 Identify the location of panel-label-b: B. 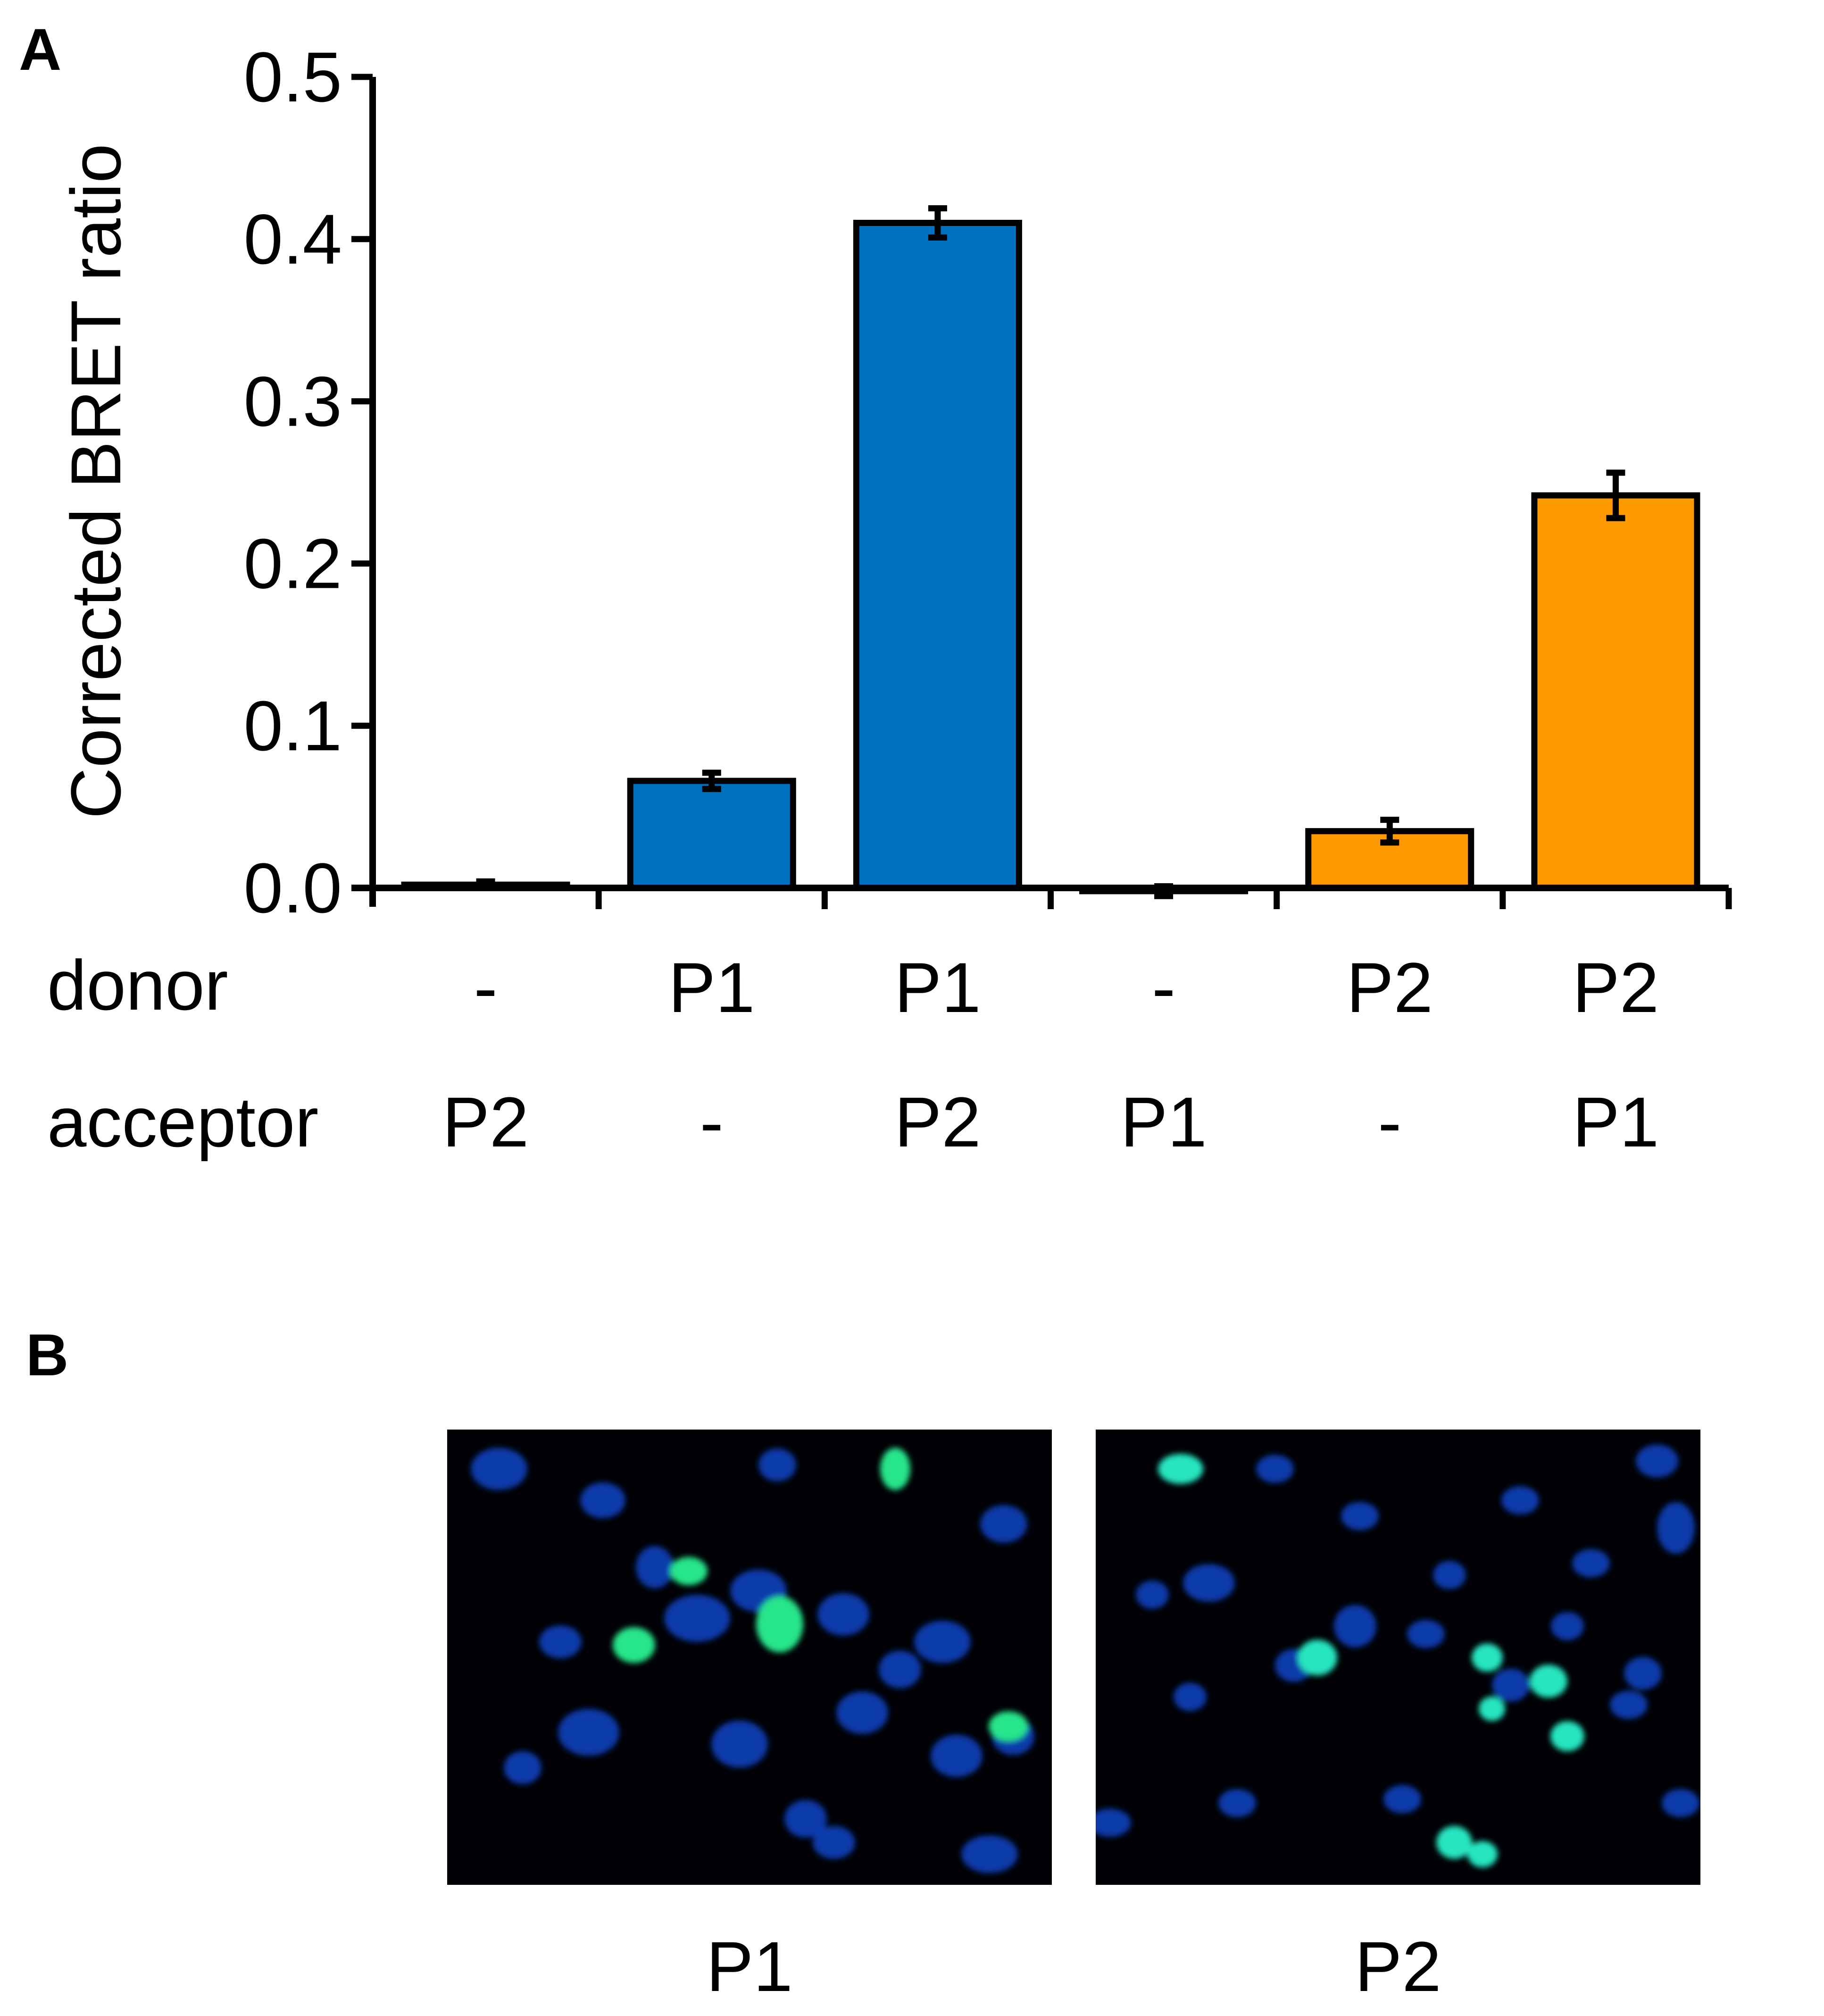
(47, 1355).